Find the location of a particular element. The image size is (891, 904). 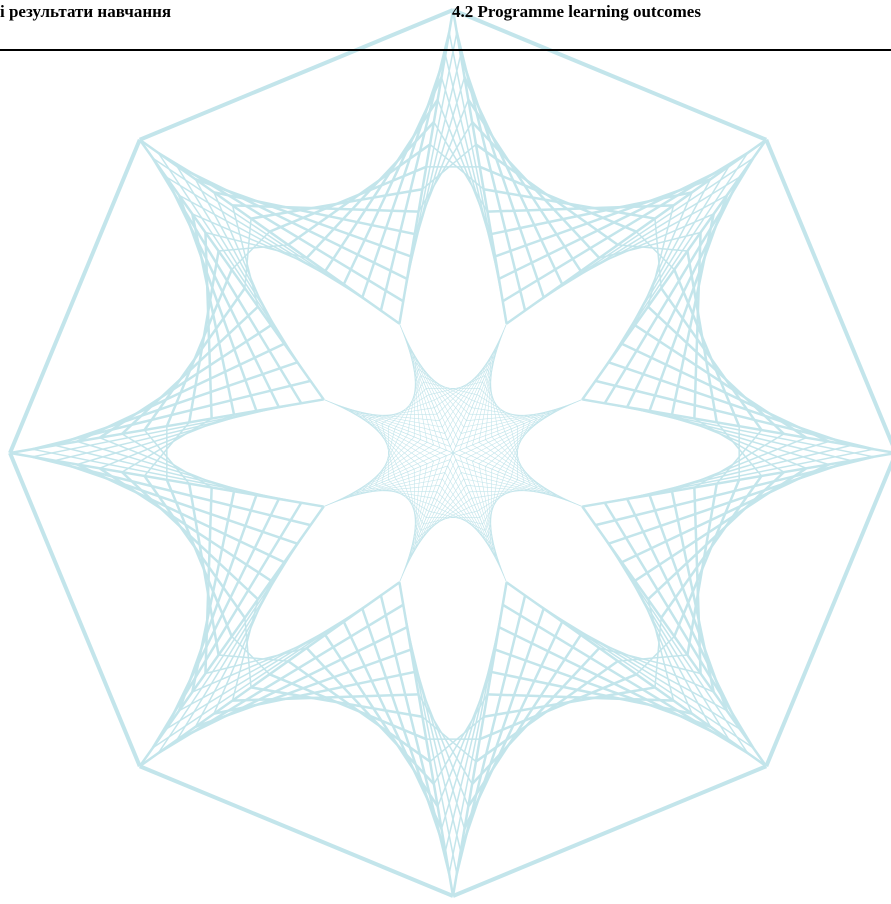

header-rule is located at coordinates (445, 50).